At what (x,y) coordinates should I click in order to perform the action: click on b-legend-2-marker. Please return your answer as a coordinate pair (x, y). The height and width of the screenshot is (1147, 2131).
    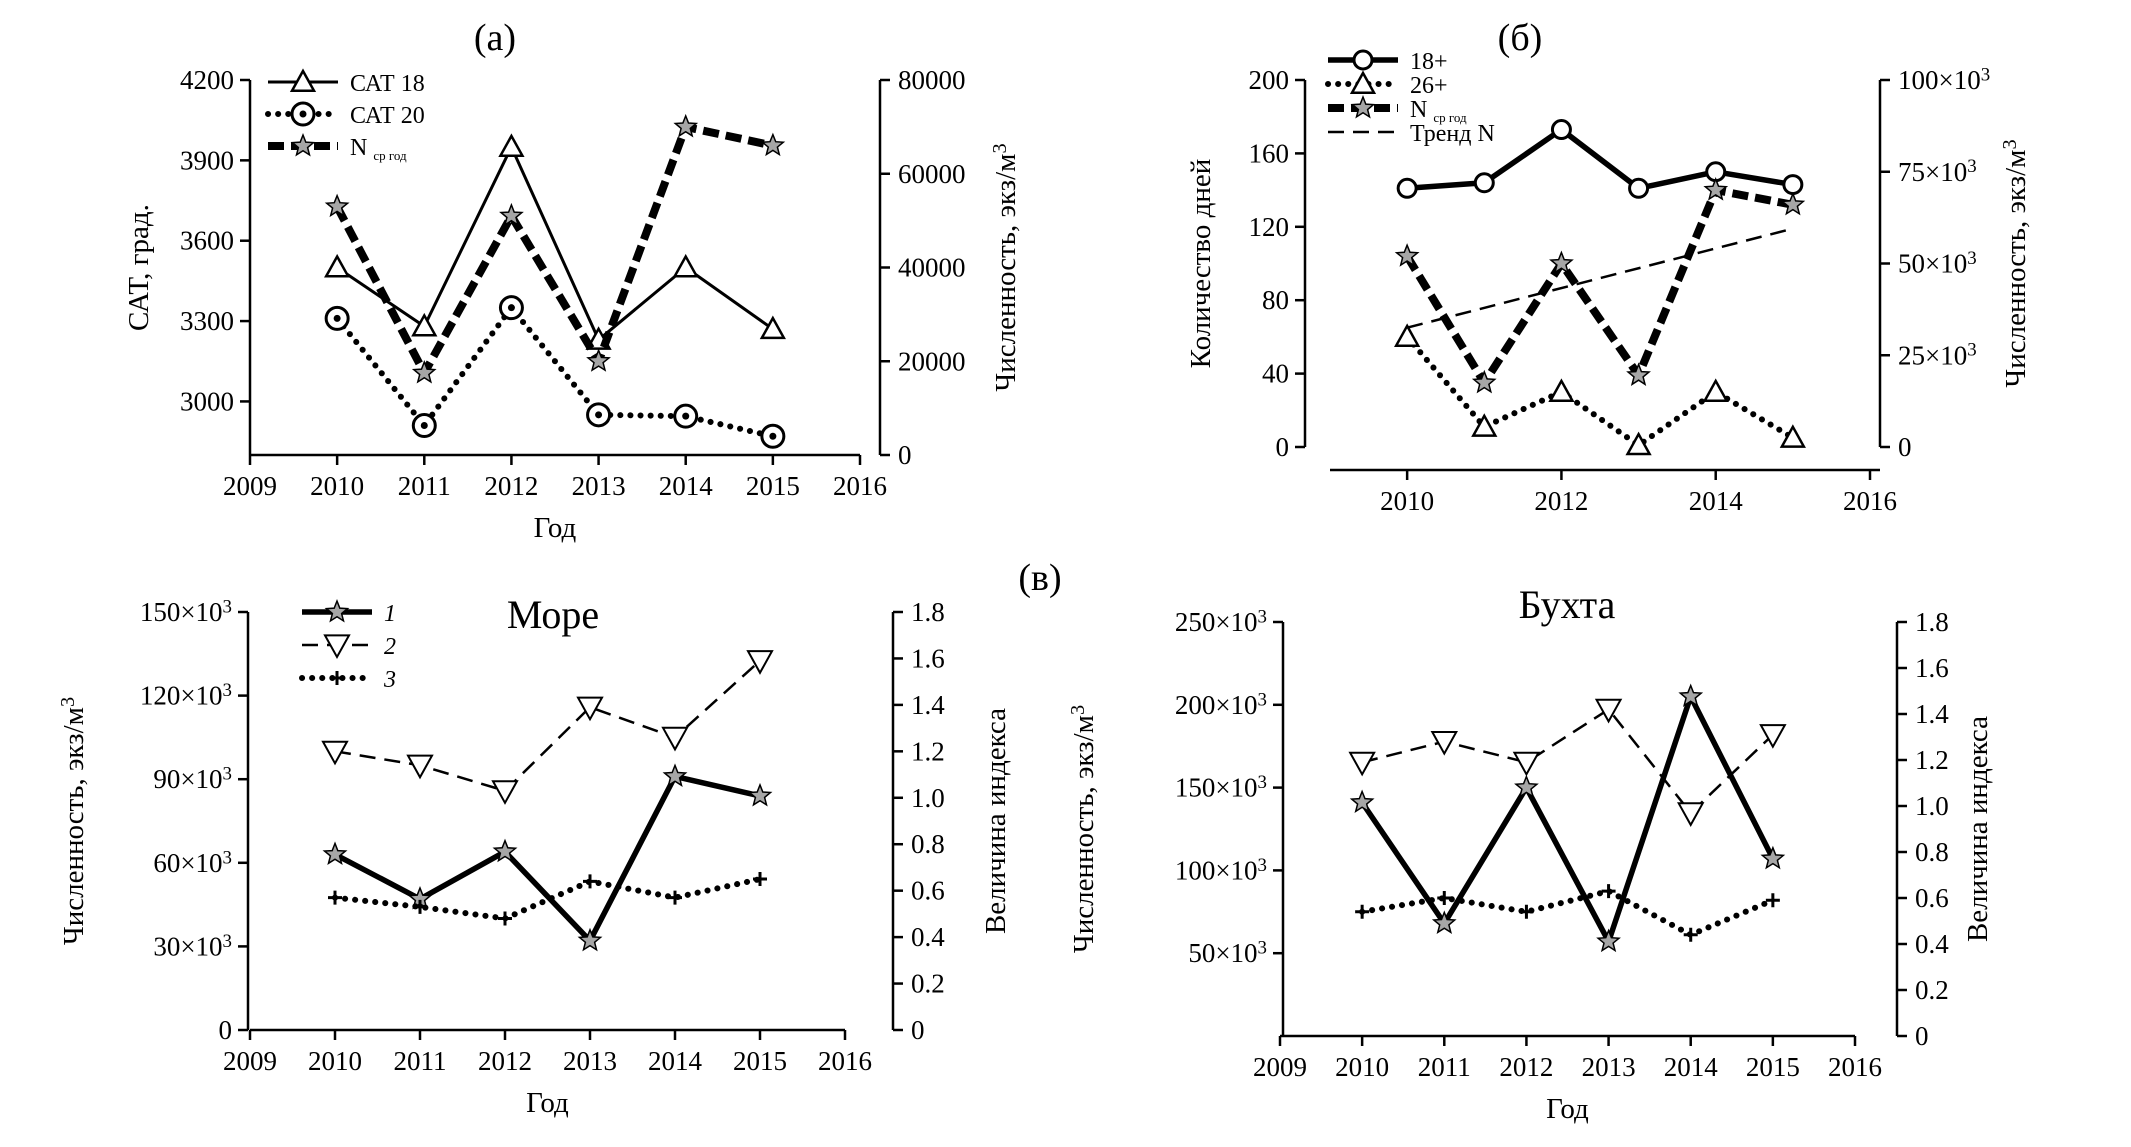
    Looking at the image, I should click on (1363, 82).